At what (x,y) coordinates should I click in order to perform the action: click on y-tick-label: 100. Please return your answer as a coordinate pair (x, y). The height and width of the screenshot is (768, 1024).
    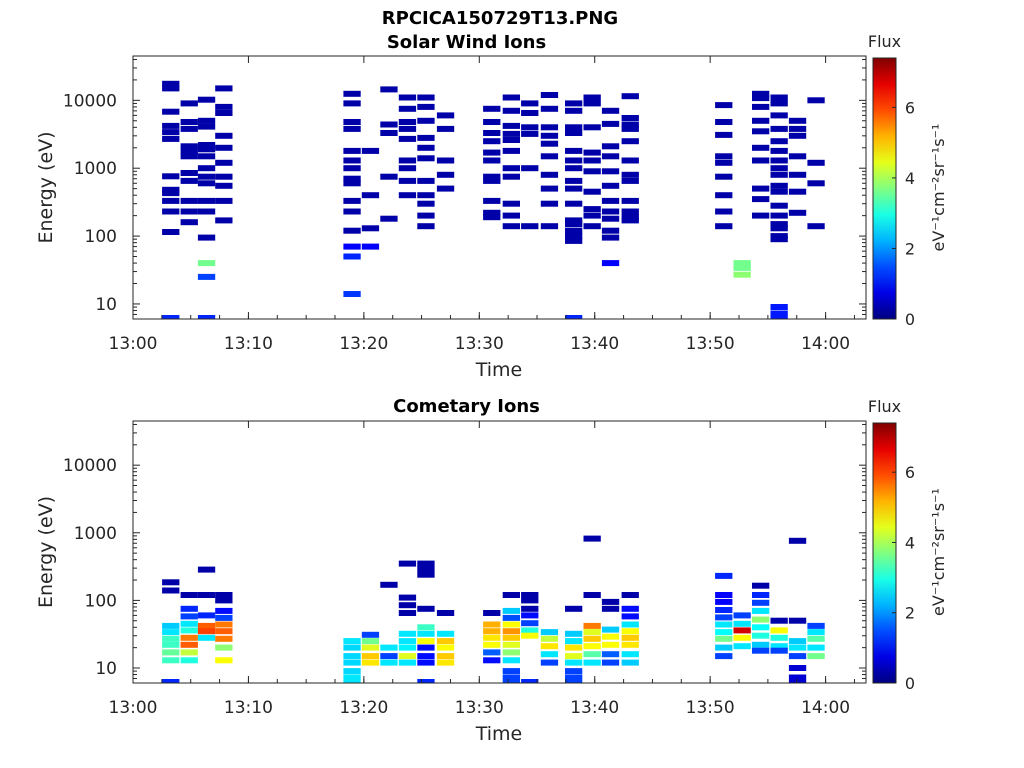
    Looking at the image, I should click on (101, 601).